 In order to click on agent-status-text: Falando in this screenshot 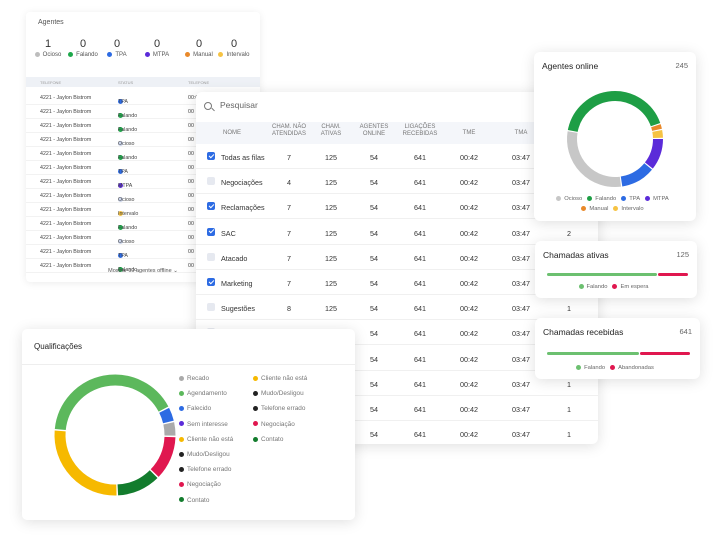, I will do `click(128, 116)`.